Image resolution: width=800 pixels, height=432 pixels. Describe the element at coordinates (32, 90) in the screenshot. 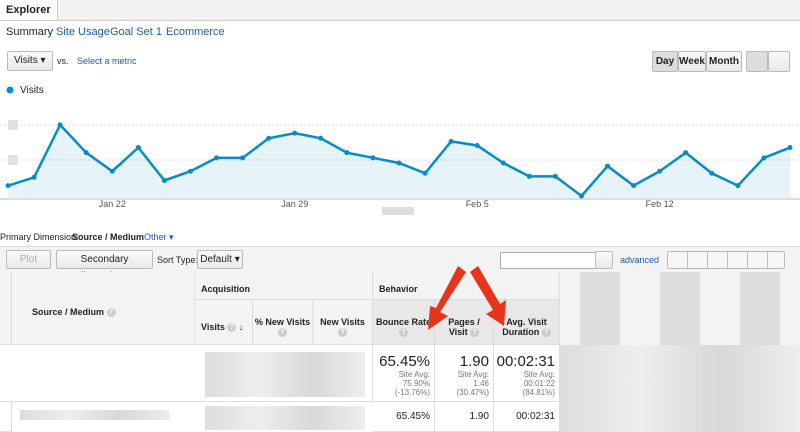

I see `legend-label: Visits` at that location.